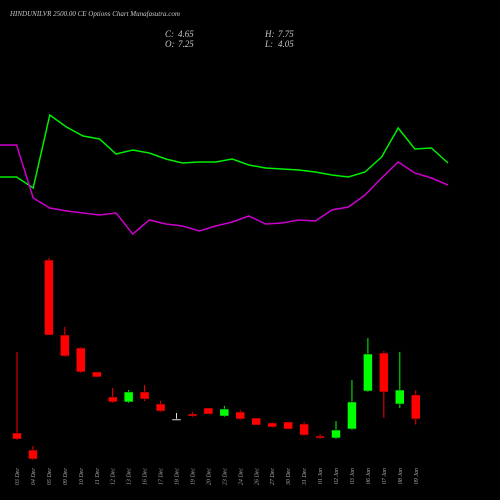 Image resolution: width=500 pixels, height=500 pixels. Describe the element at coordinates (66, 476) in the screenshot. I see `x-tick-label: 09 Dec` at that location.